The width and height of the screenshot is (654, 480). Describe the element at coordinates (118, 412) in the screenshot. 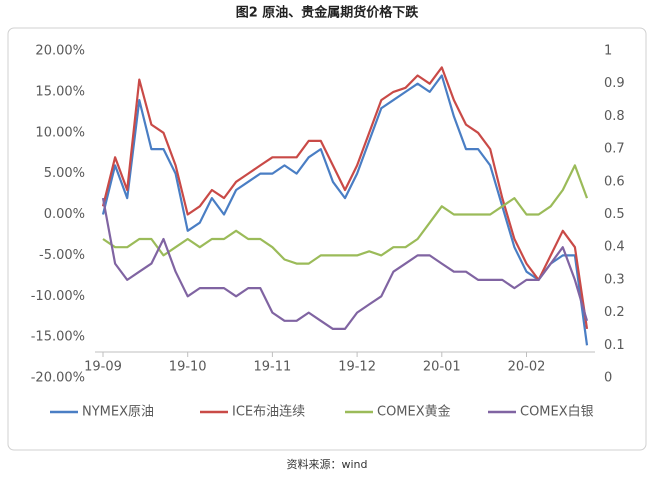

I see `legend-label: NYMEX原油` at that location.